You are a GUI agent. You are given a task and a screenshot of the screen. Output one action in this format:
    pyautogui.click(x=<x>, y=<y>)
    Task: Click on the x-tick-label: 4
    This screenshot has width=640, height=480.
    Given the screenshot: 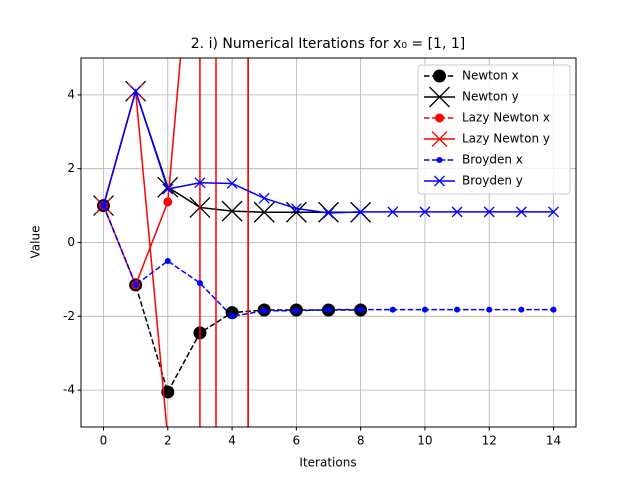 What is the action you would take?
    pyautogui.click(x=232, y=441)
    